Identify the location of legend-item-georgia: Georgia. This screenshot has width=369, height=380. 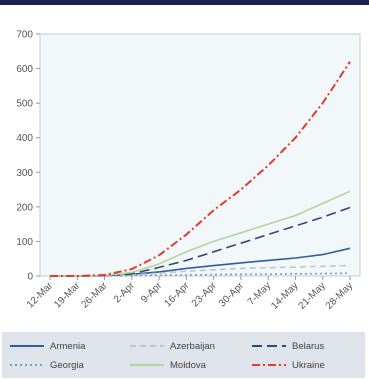
(47, 365).